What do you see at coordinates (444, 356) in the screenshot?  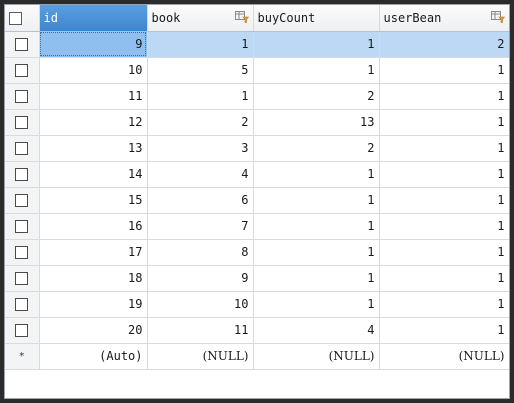 I see `cell-userbean-null: (NULL)` at bounding box center [444, 356].